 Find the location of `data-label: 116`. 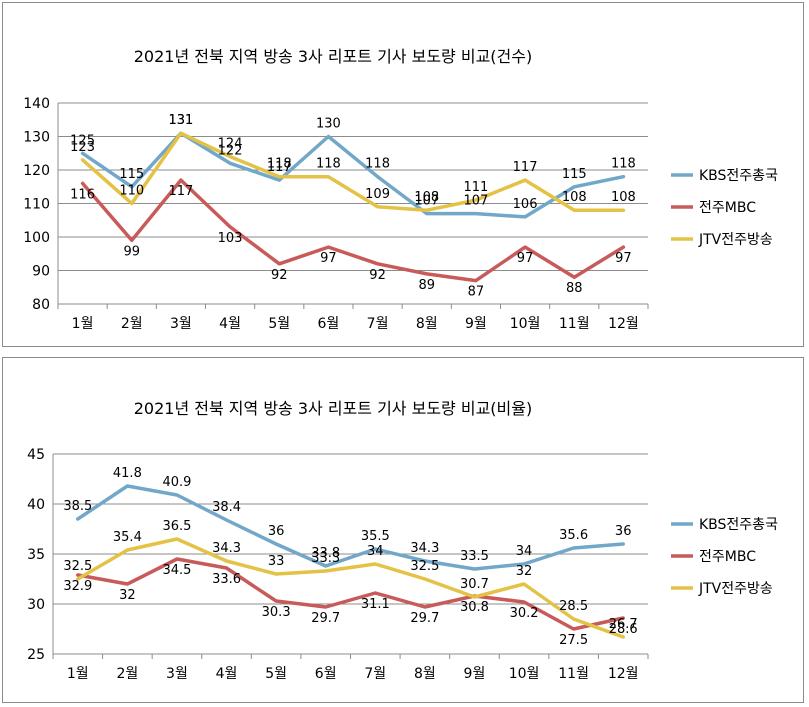

data-label: 116 is located at coordinates (82, 194).